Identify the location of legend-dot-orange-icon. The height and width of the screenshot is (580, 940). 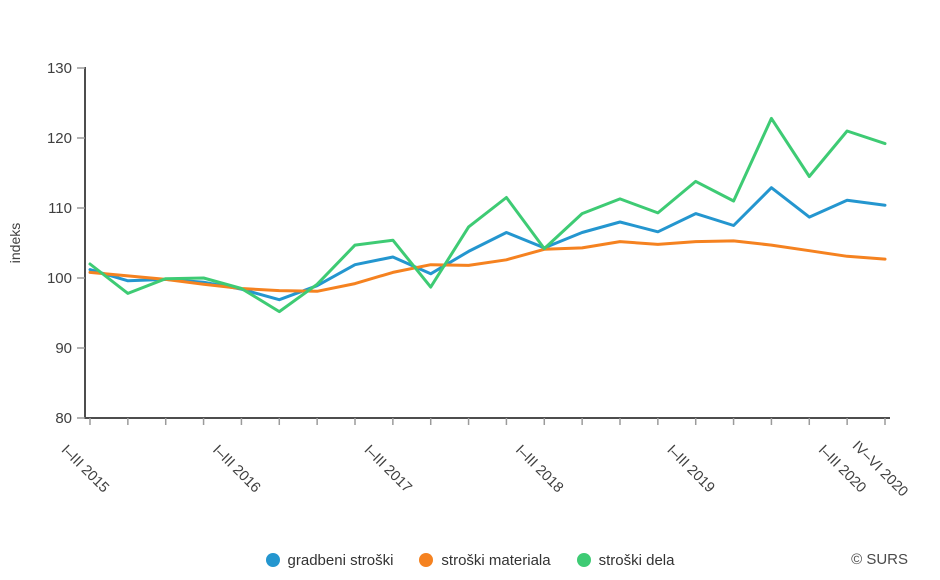
(426, 560).